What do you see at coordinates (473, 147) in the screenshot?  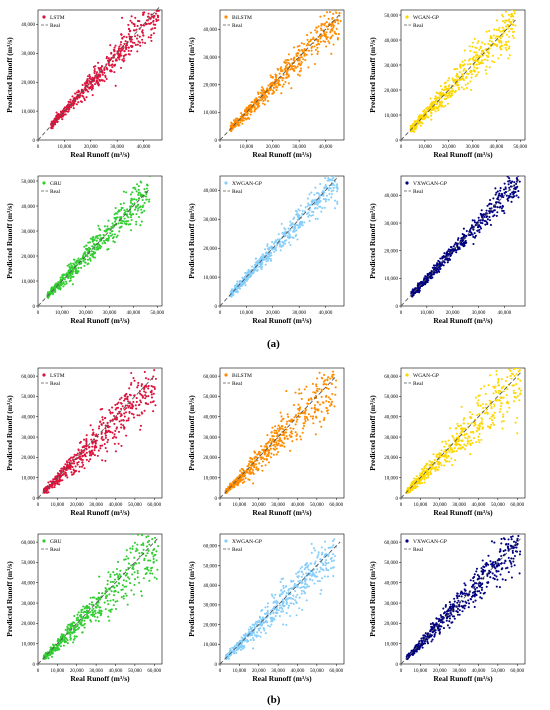 I see `x-tick-label: 30,000` at bounding box center [473, 147].